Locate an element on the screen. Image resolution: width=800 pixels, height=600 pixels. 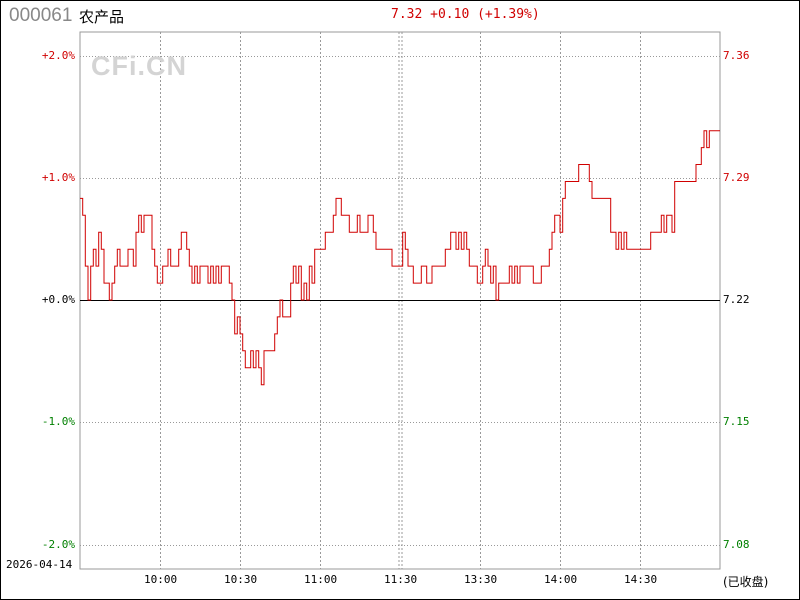
price-tick-label: 7.15 is located at coordinates (736, 421).